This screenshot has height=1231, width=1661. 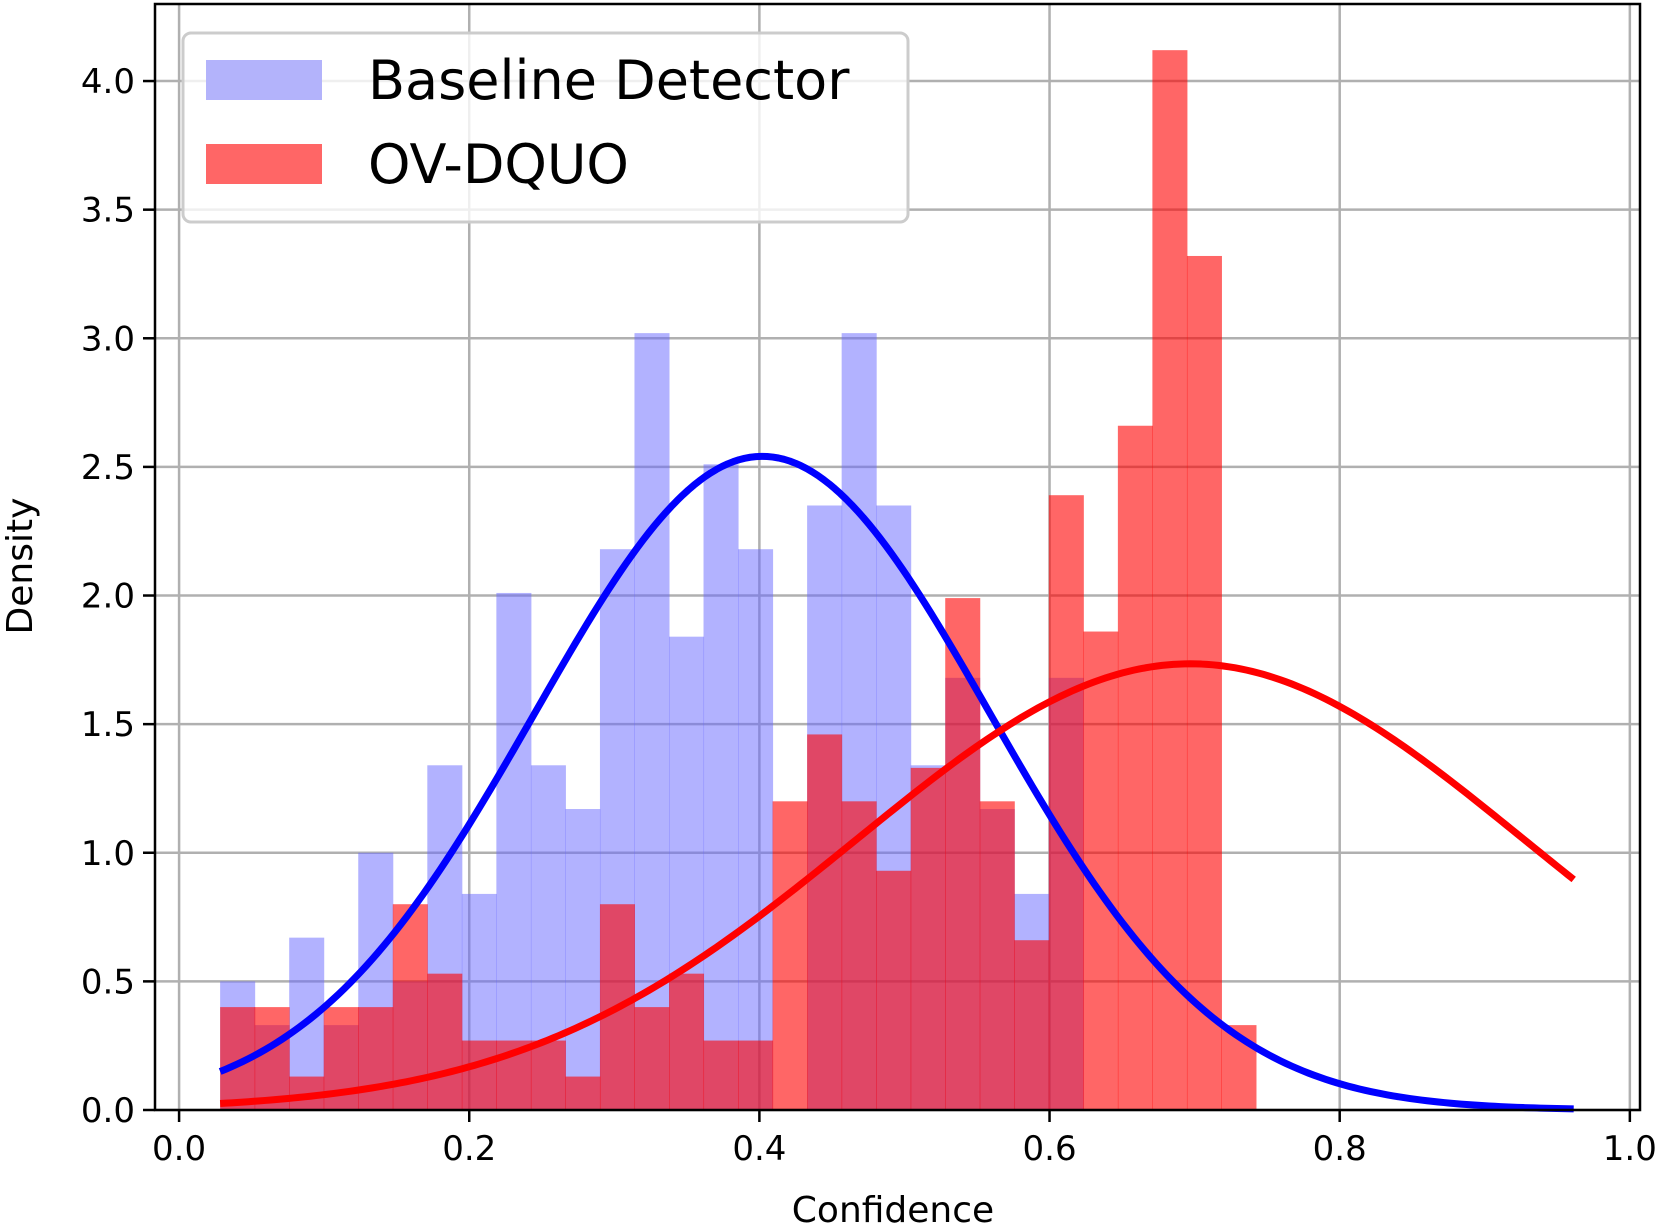 I want to click on x-axis-ticks: 0.0 0.2 0.4 0.6 0.8 1.0, so click(x=904, y=1139).